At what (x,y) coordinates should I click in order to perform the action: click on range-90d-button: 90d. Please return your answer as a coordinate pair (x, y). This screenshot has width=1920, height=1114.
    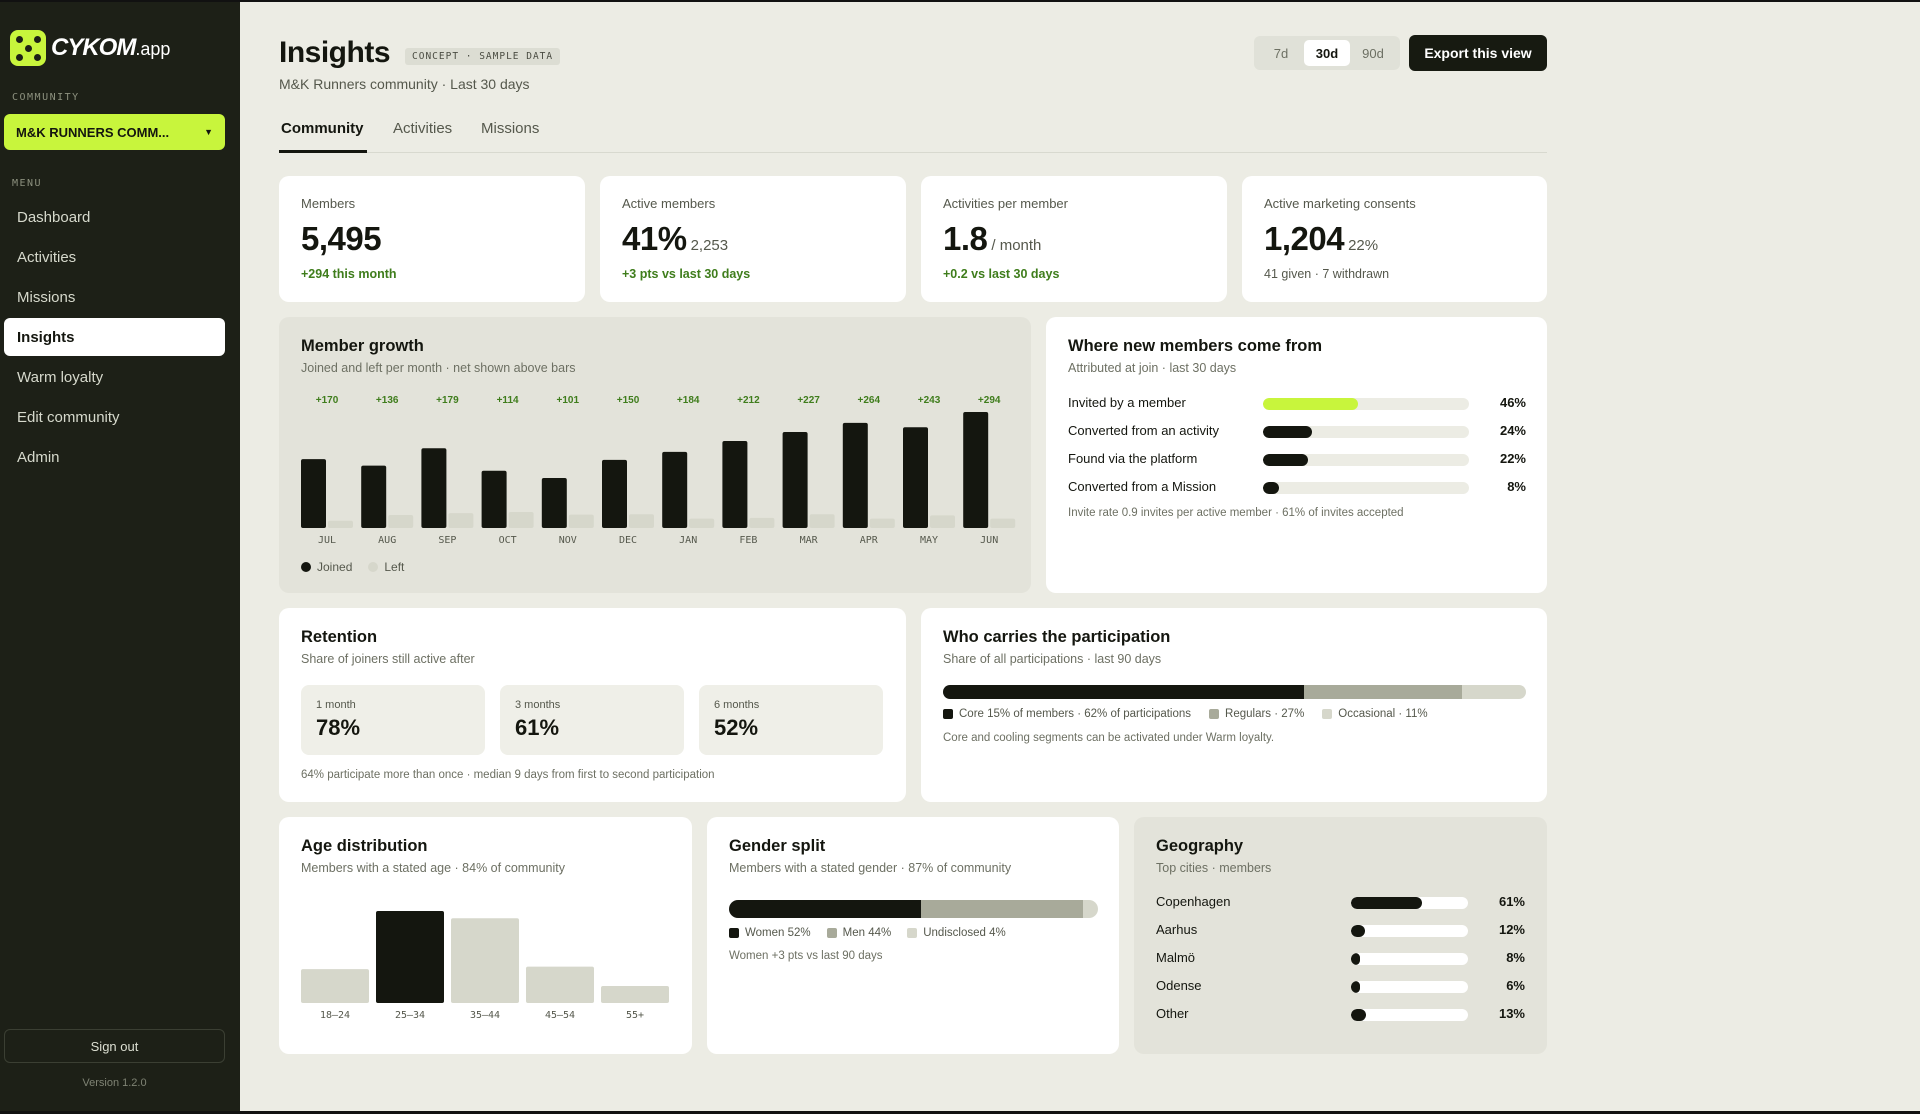
    Looking at the image, I should click on (1373, 53).